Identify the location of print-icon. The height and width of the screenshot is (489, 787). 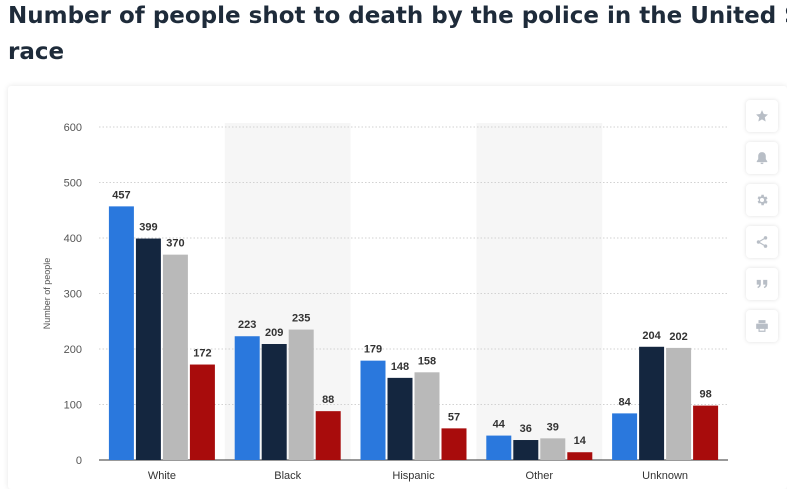
(762, 326).